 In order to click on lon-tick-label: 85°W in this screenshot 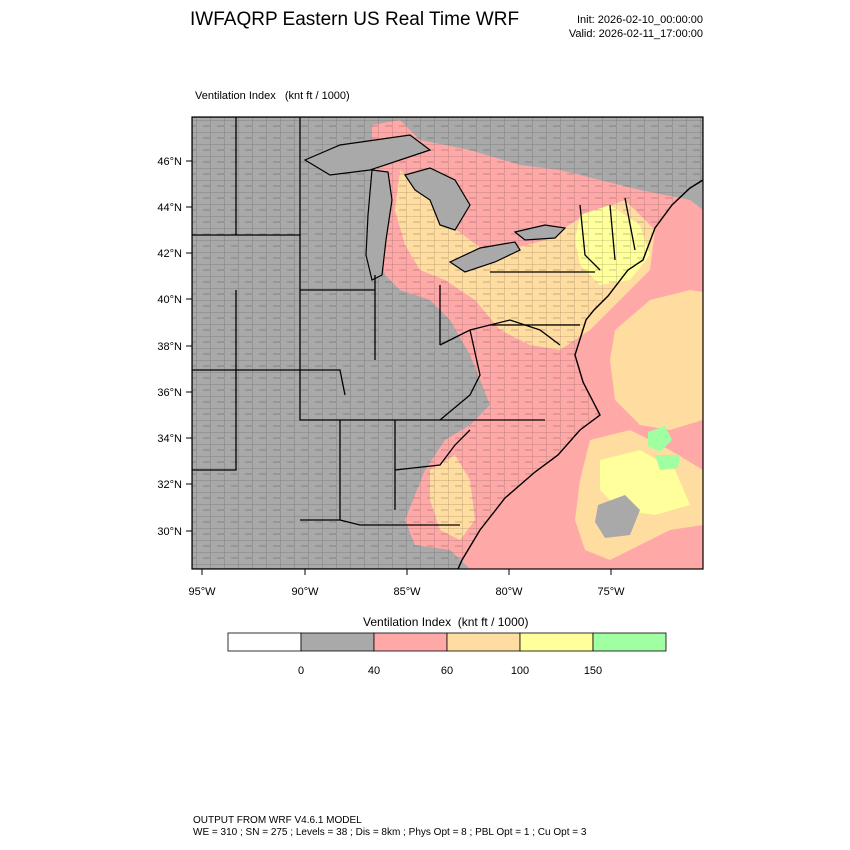, I will do `click(407, 592)`.